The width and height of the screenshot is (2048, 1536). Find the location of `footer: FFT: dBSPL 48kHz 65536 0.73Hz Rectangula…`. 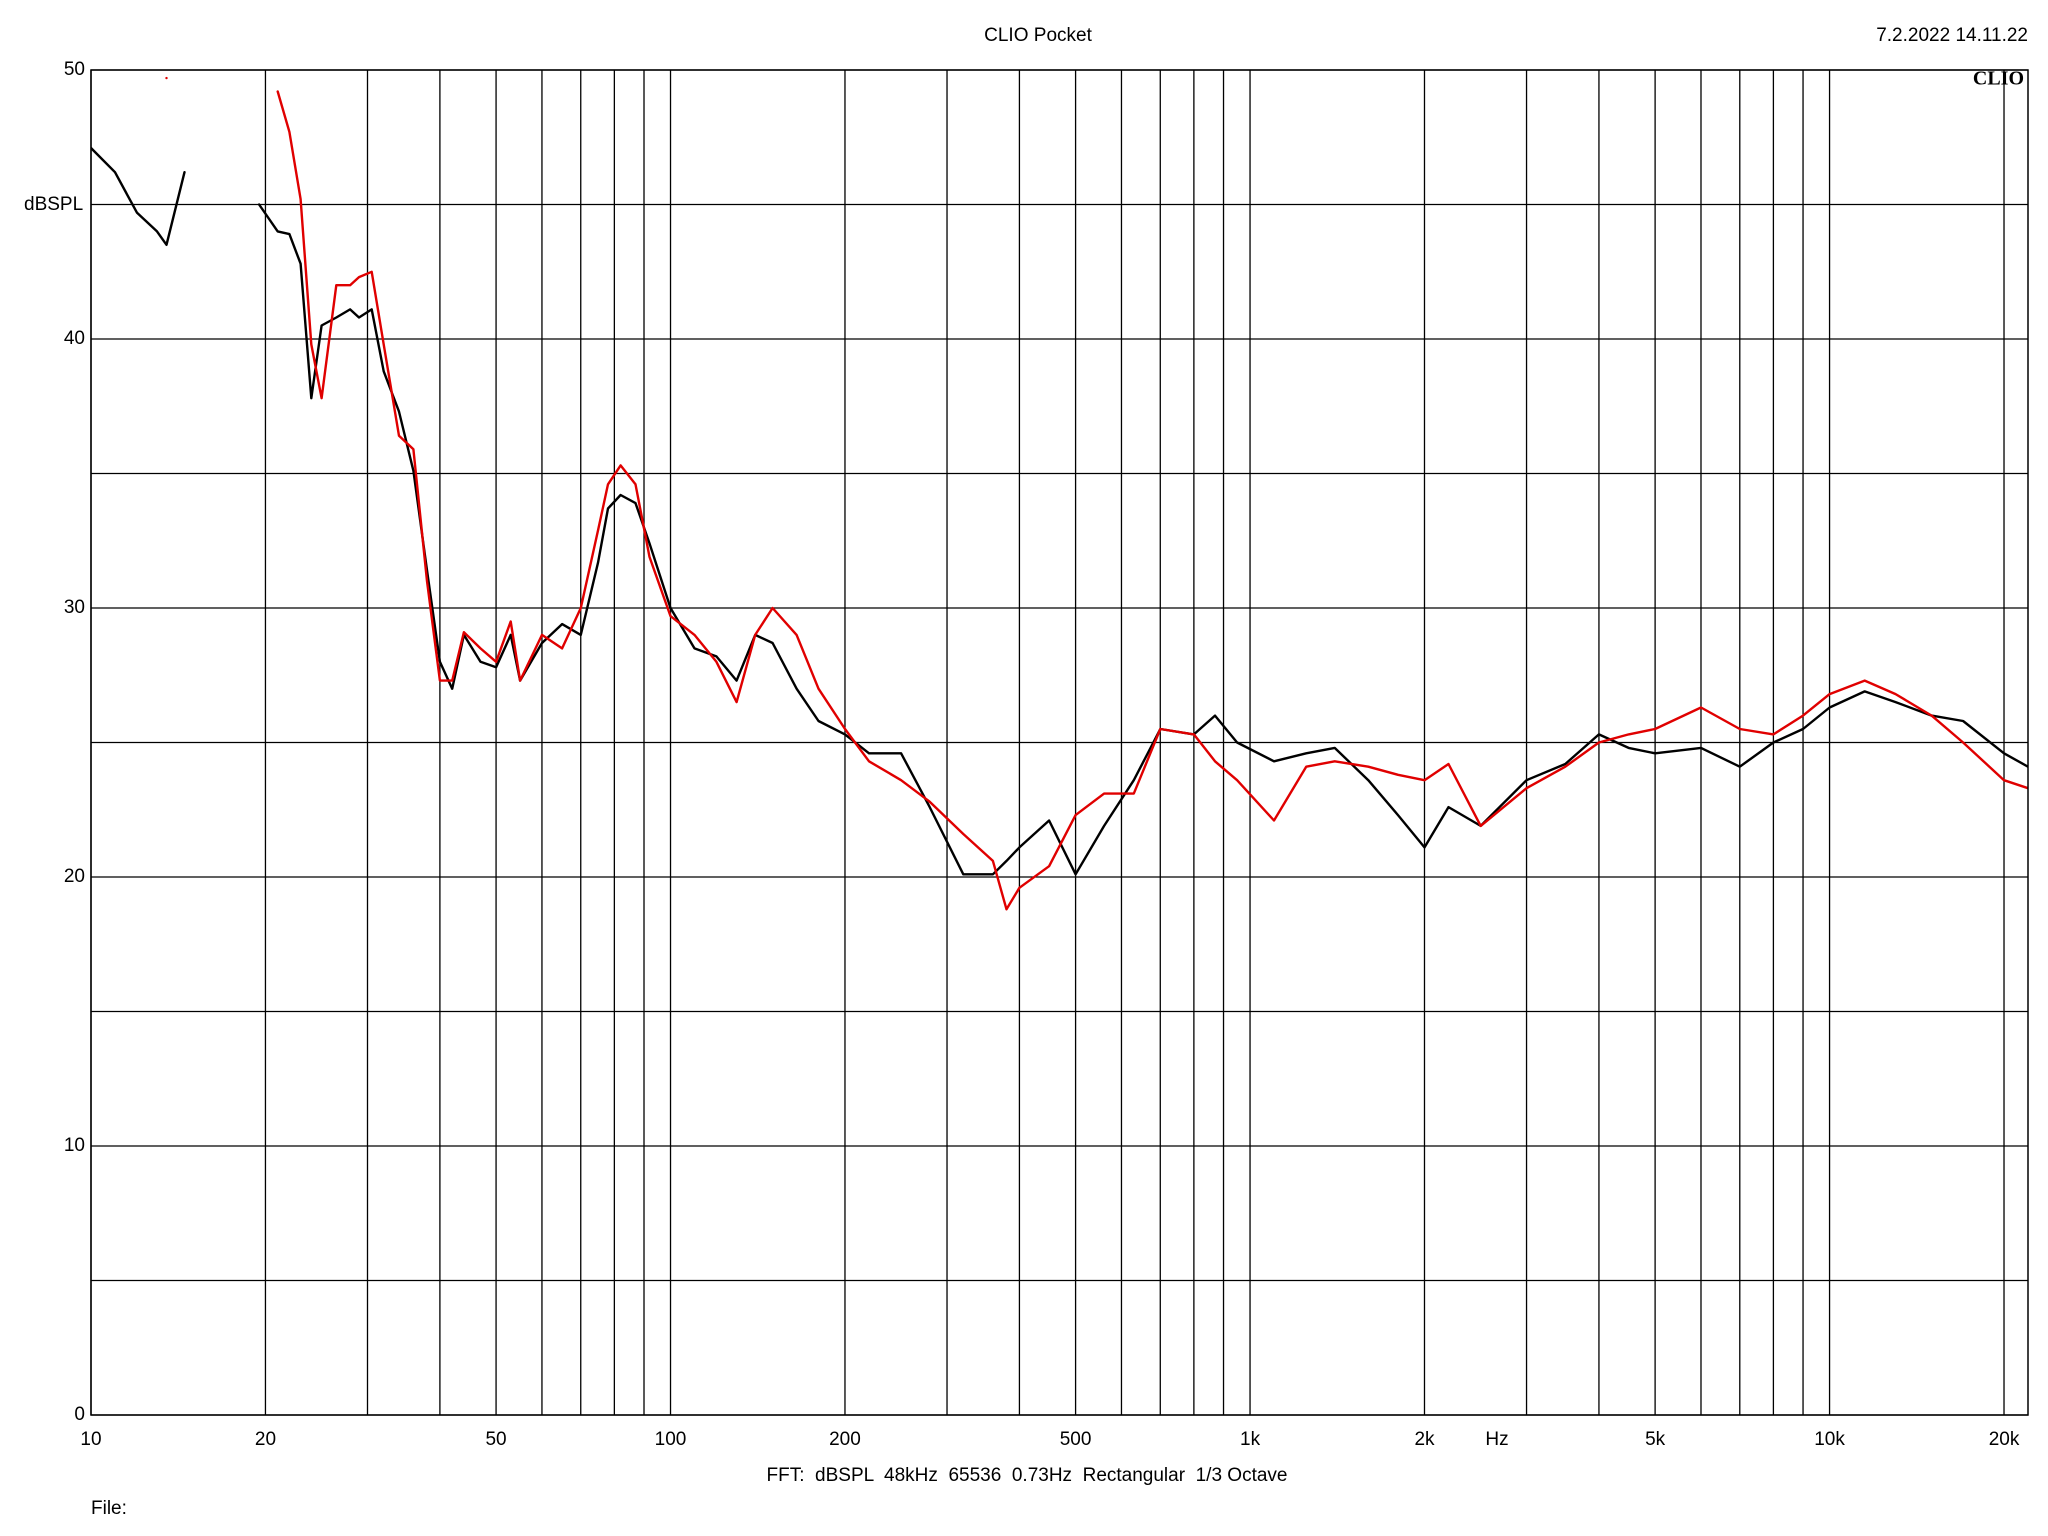

footer: FFT: dBSPL 48kHz 65536 0.73Hz Rectangula… is located at coordinates (1026, 1475).